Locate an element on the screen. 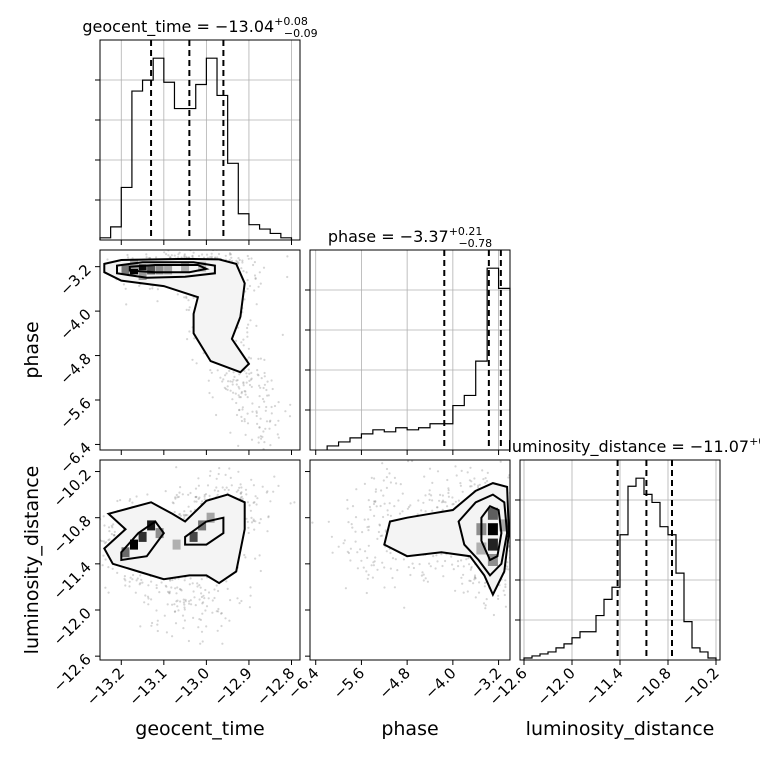 Image resolution: width=760 pixels, height=764 pixels. hist-phase-title-plus: +0.21 is located at coordinates (466, 231).